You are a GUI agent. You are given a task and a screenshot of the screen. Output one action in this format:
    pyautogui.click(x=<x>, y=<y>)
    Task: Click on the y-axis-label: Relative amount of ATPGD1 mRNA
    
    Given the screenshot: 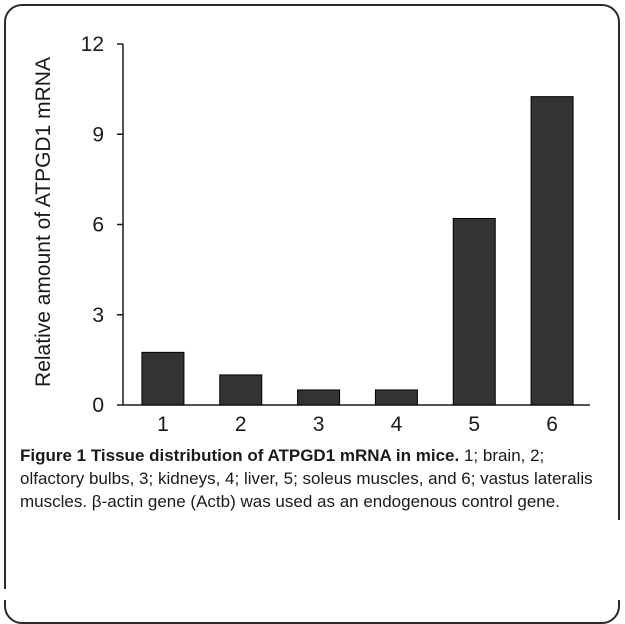 What is the action you would take?
    pyautogui.click(x=43, y=222)
    